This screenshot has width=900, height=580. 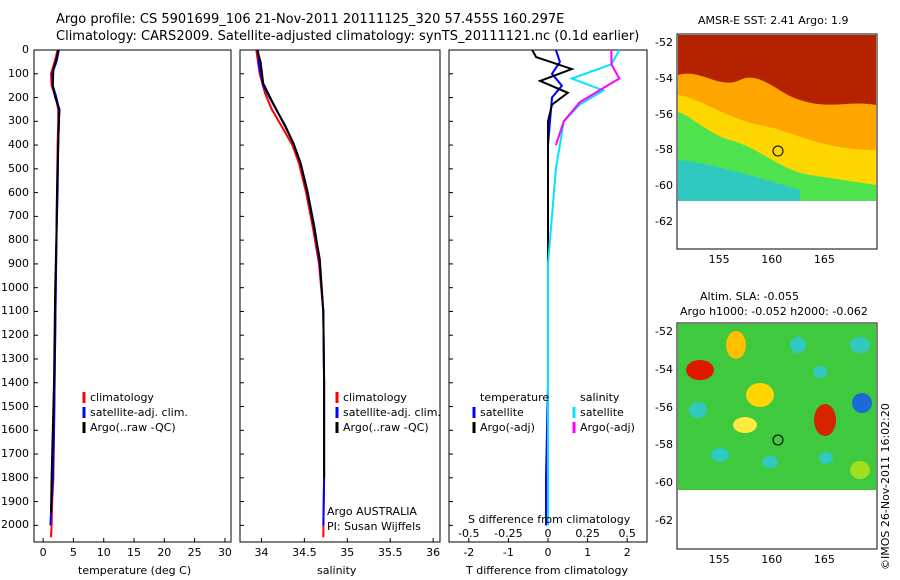 What do you see at coordinates (508, 552) in the screenshot?
I see `x-tick-label: -1` at bounding box center [508, 552].